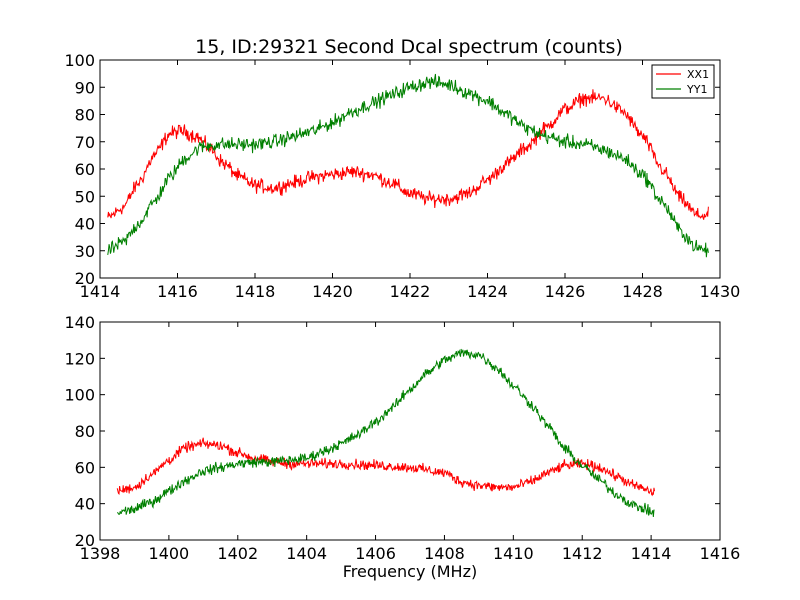 Image resolution: width=800 pixels, height=600 pixels. What do you see at coordinates (85, 115) in the screenshot?
I see `top-y-tick-label: 80` at bounding box center [85, 115].